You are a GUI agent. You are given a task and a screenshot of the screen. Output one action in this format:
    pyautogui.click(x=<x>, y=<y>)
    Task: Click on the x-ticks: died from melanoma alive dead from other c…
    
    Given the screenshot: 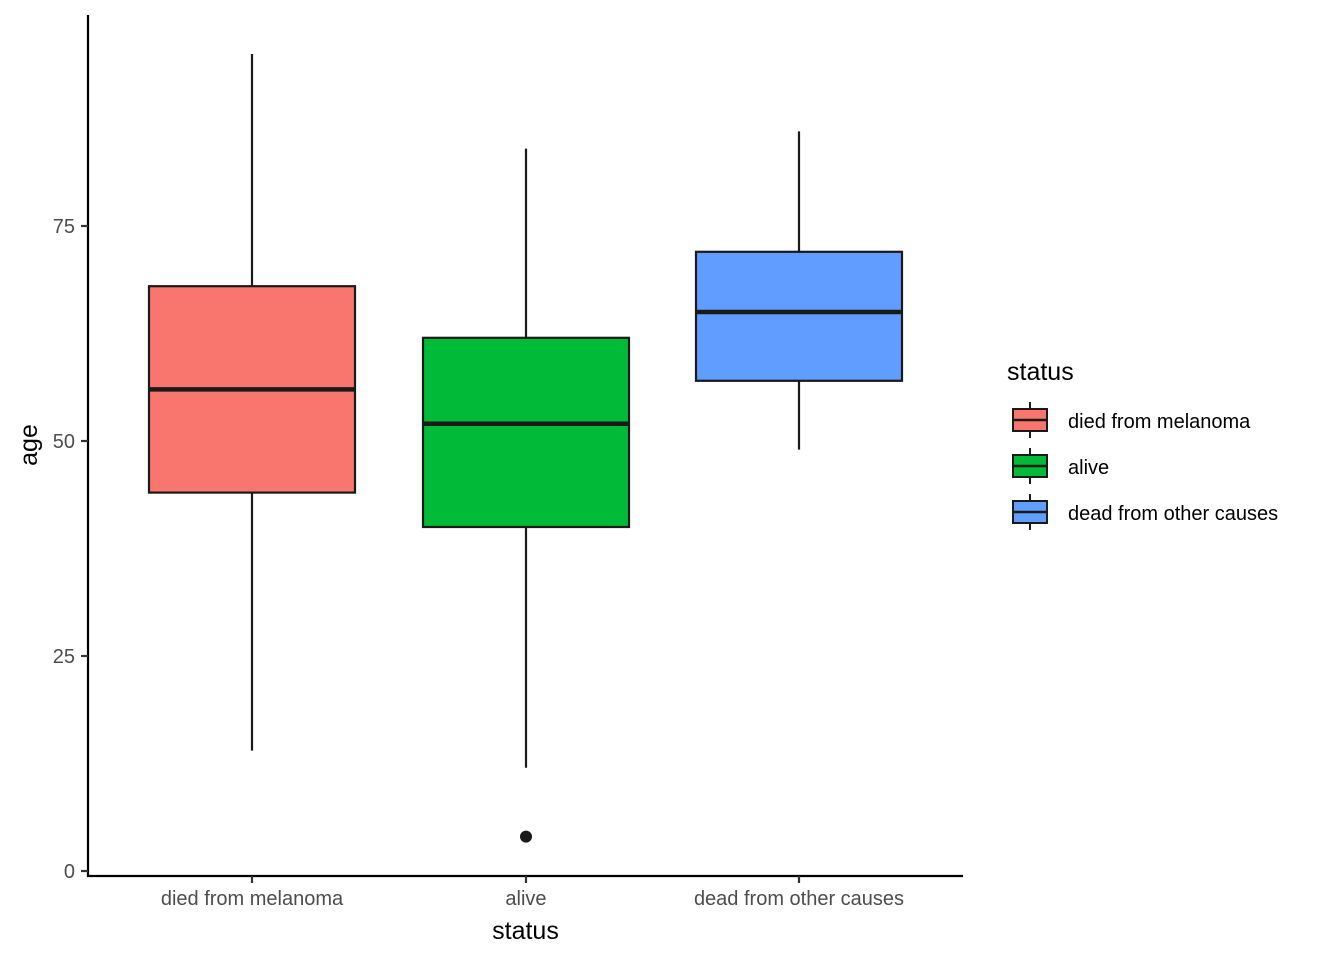 What is the action you would take?
    pyautogui.click(x=532, y=893)
    